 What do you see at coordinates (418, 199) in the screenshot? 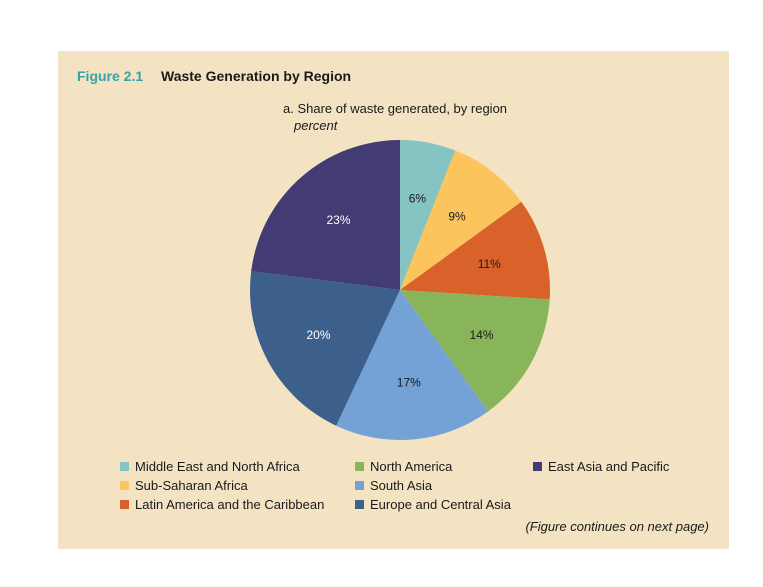
I see `pie-slice-label: 6%` at bounding box center [418, 199].